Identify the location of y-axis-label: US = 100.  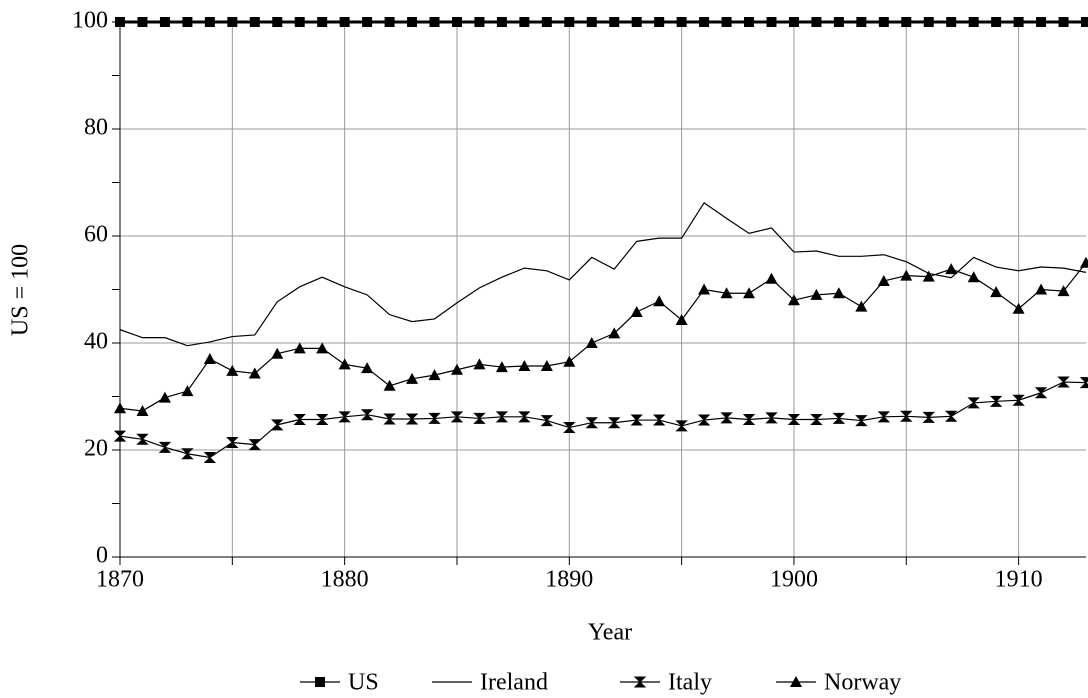
(21, 290).